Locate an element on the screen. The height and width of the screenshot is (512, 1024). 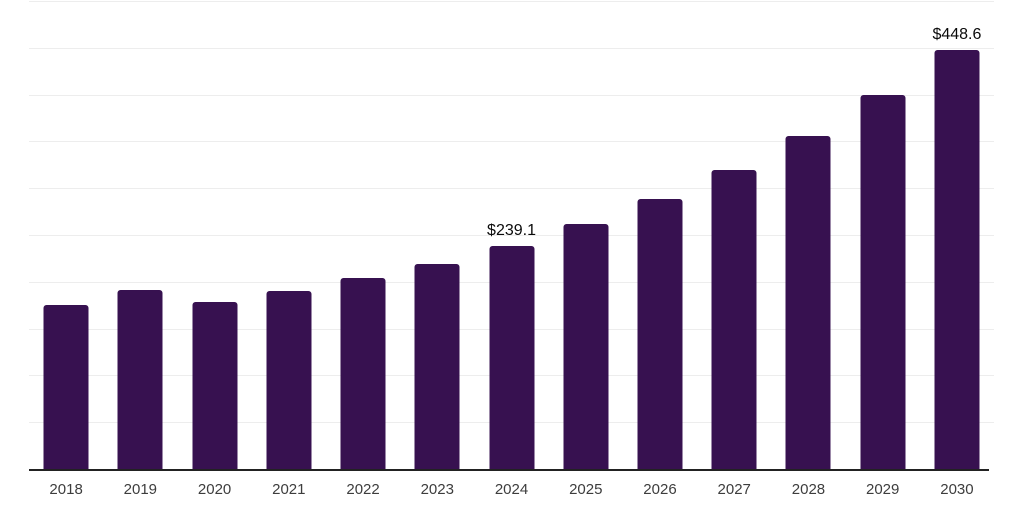
bar-group-2028 is located at coordinates (808, 236).